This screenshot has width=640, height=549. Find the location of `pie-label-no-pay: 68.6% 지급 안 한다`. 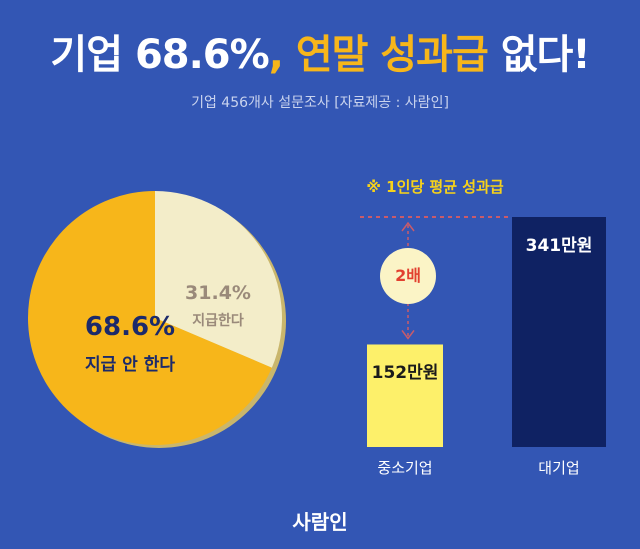

pie-label-no-pay: 68.6% 지급 안 한다 is located at coordinates (130, 343).